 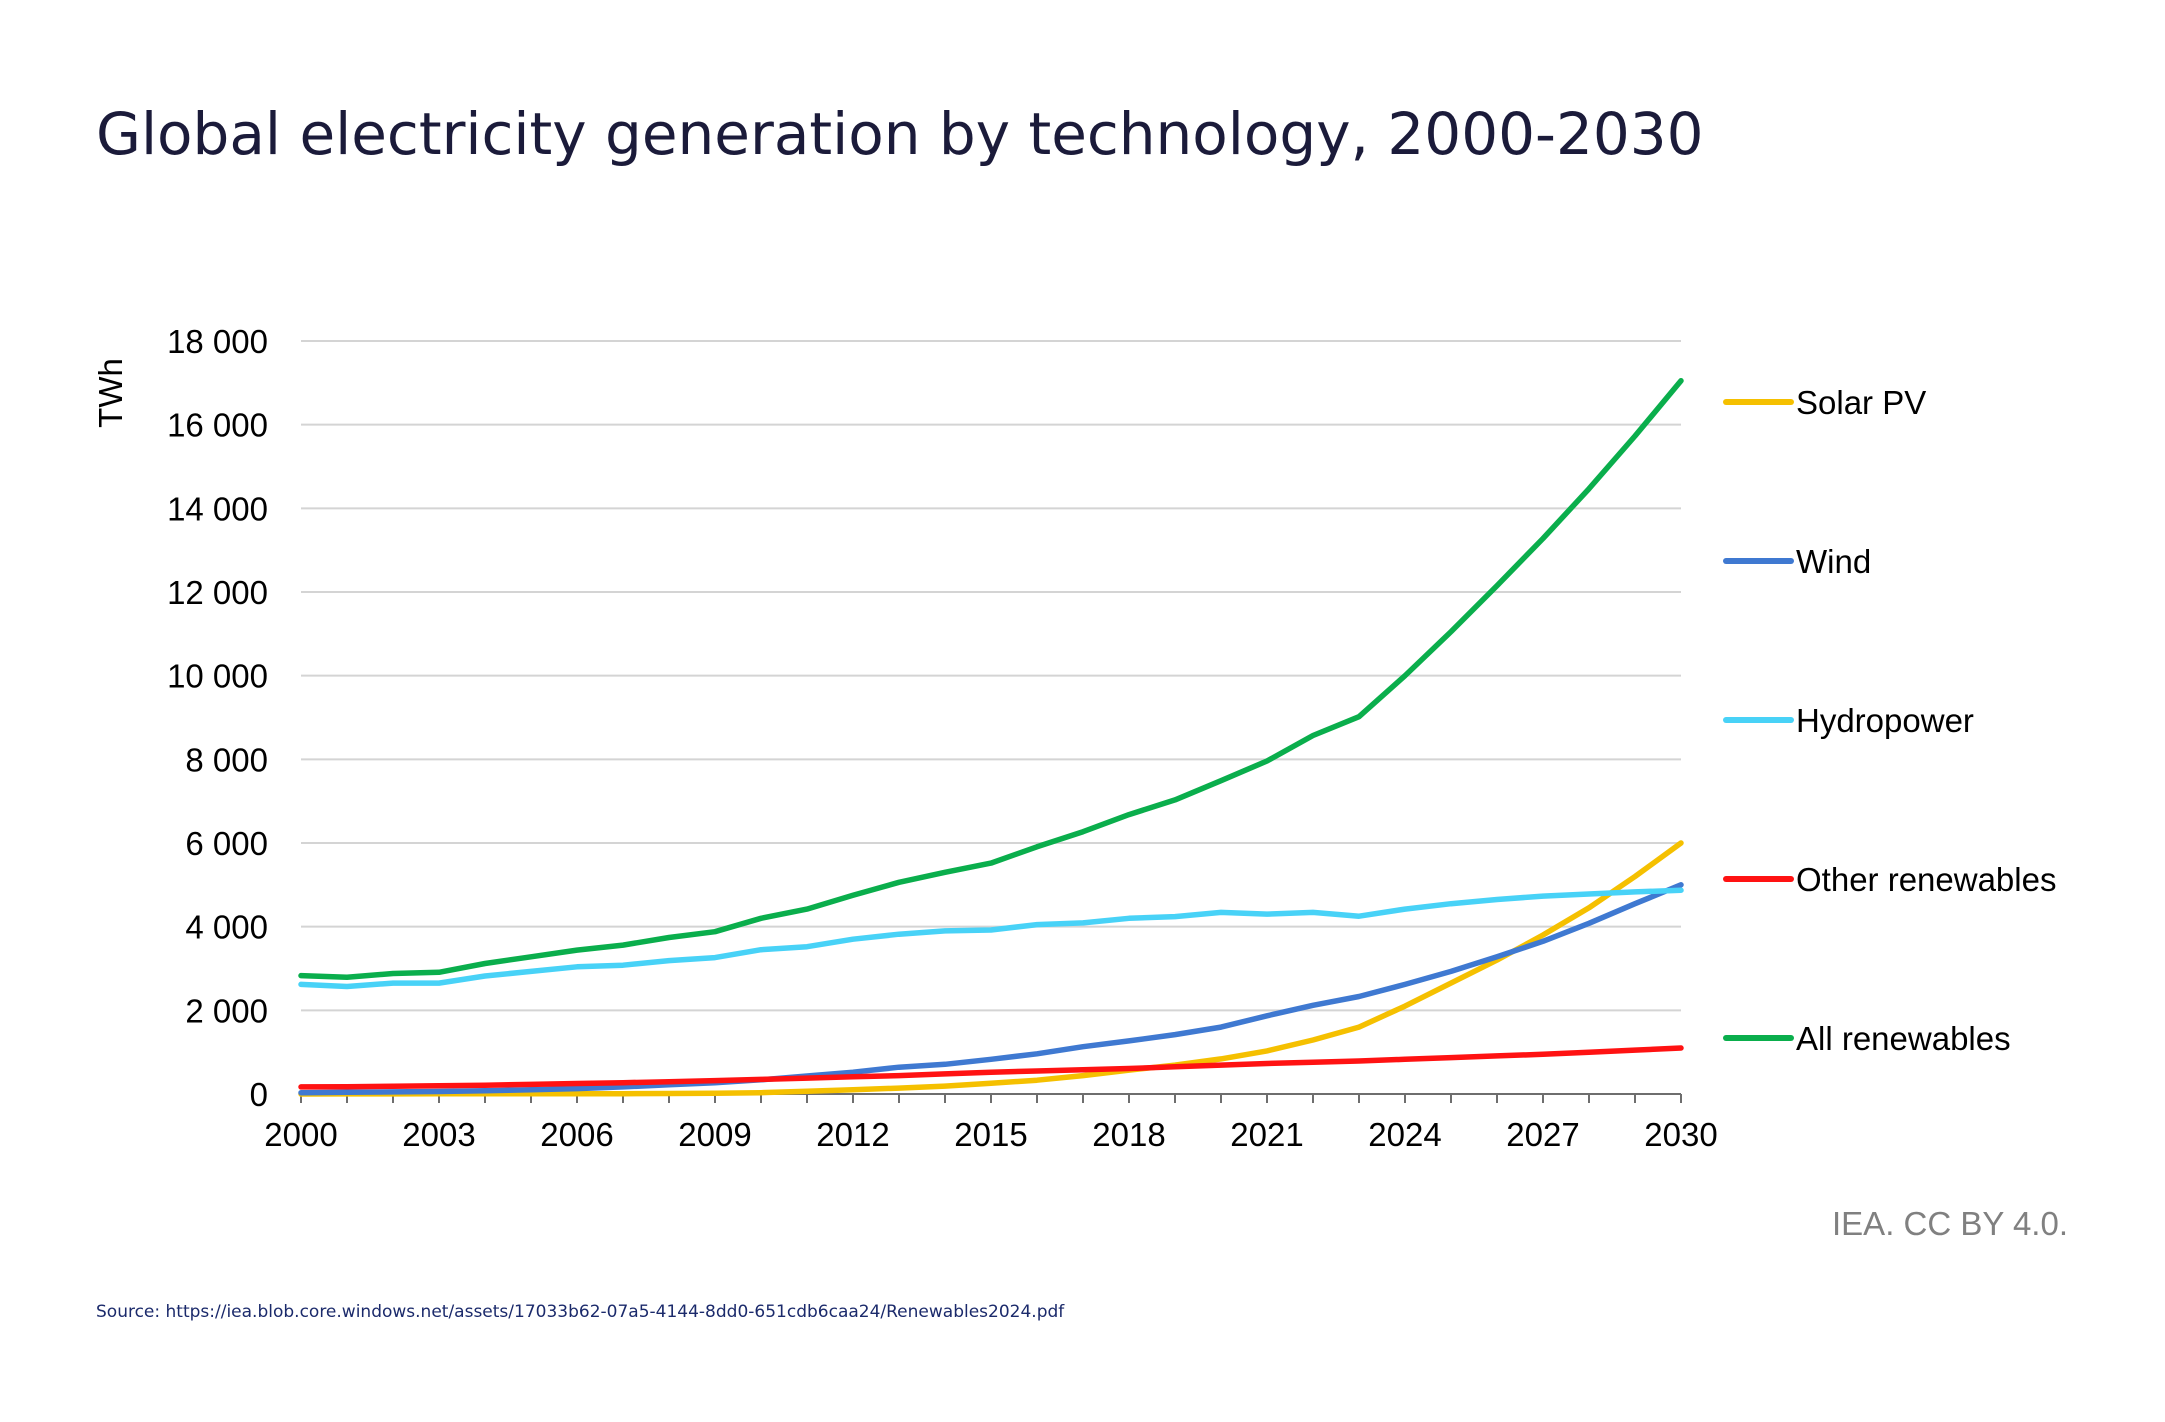 I want to click on series-line-wind, so click(x=991, y=989).